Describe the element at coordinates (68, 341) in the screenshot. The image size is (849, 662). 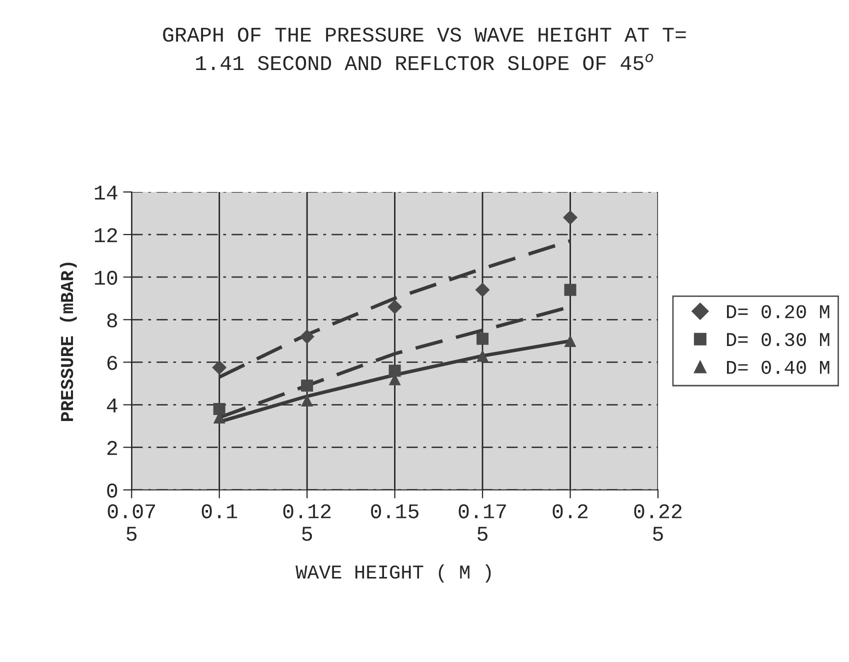
I see `y-axis-title: PRESSURE (mBAR)` at that location.